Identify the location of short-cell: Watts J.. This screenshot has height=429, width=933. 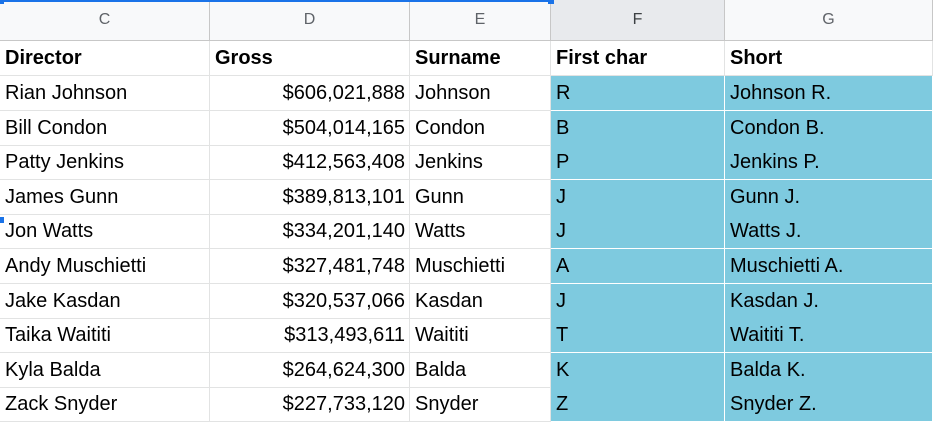
(829, 232).